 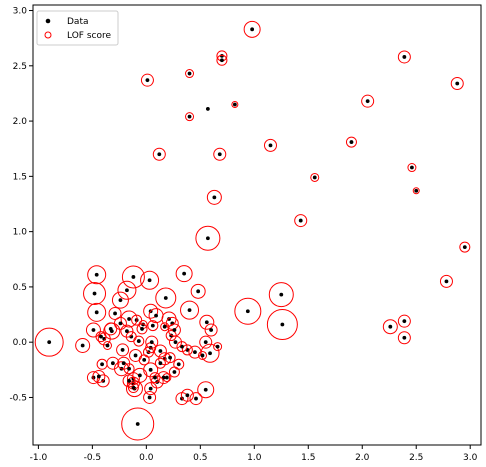 I want to click on legend: Data LOF score, so click(x=77, y=28).